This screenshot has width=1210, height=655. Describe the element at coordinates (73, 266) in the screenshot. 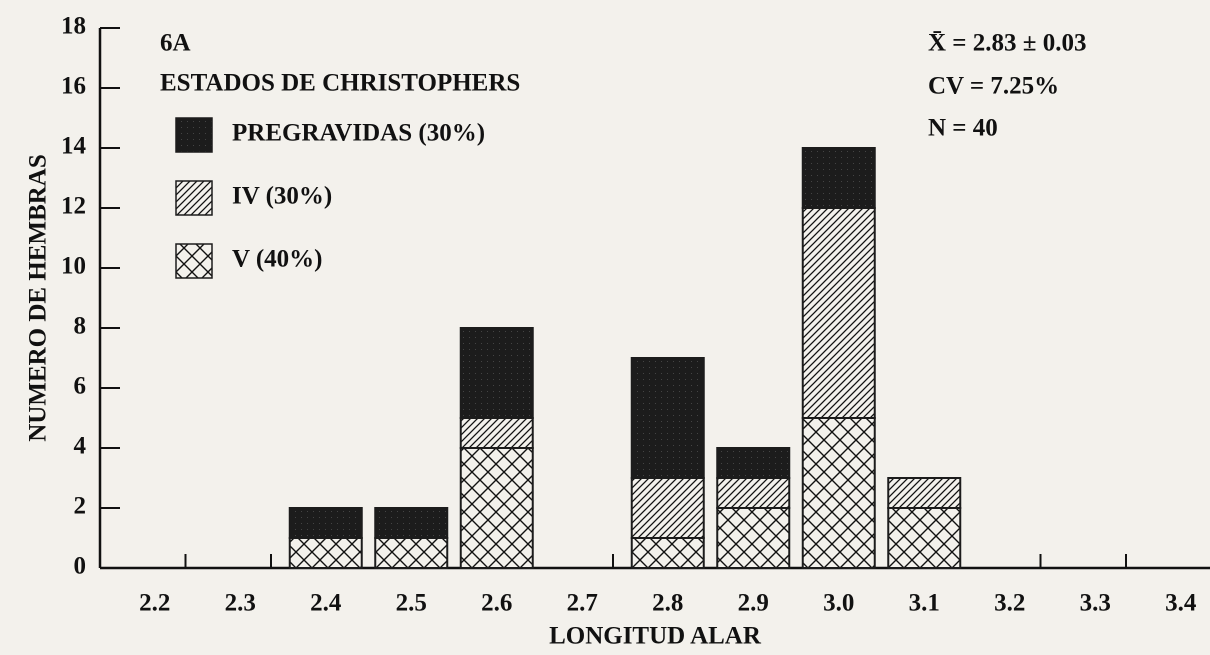

I see `y-tick-label: 10` at that location.